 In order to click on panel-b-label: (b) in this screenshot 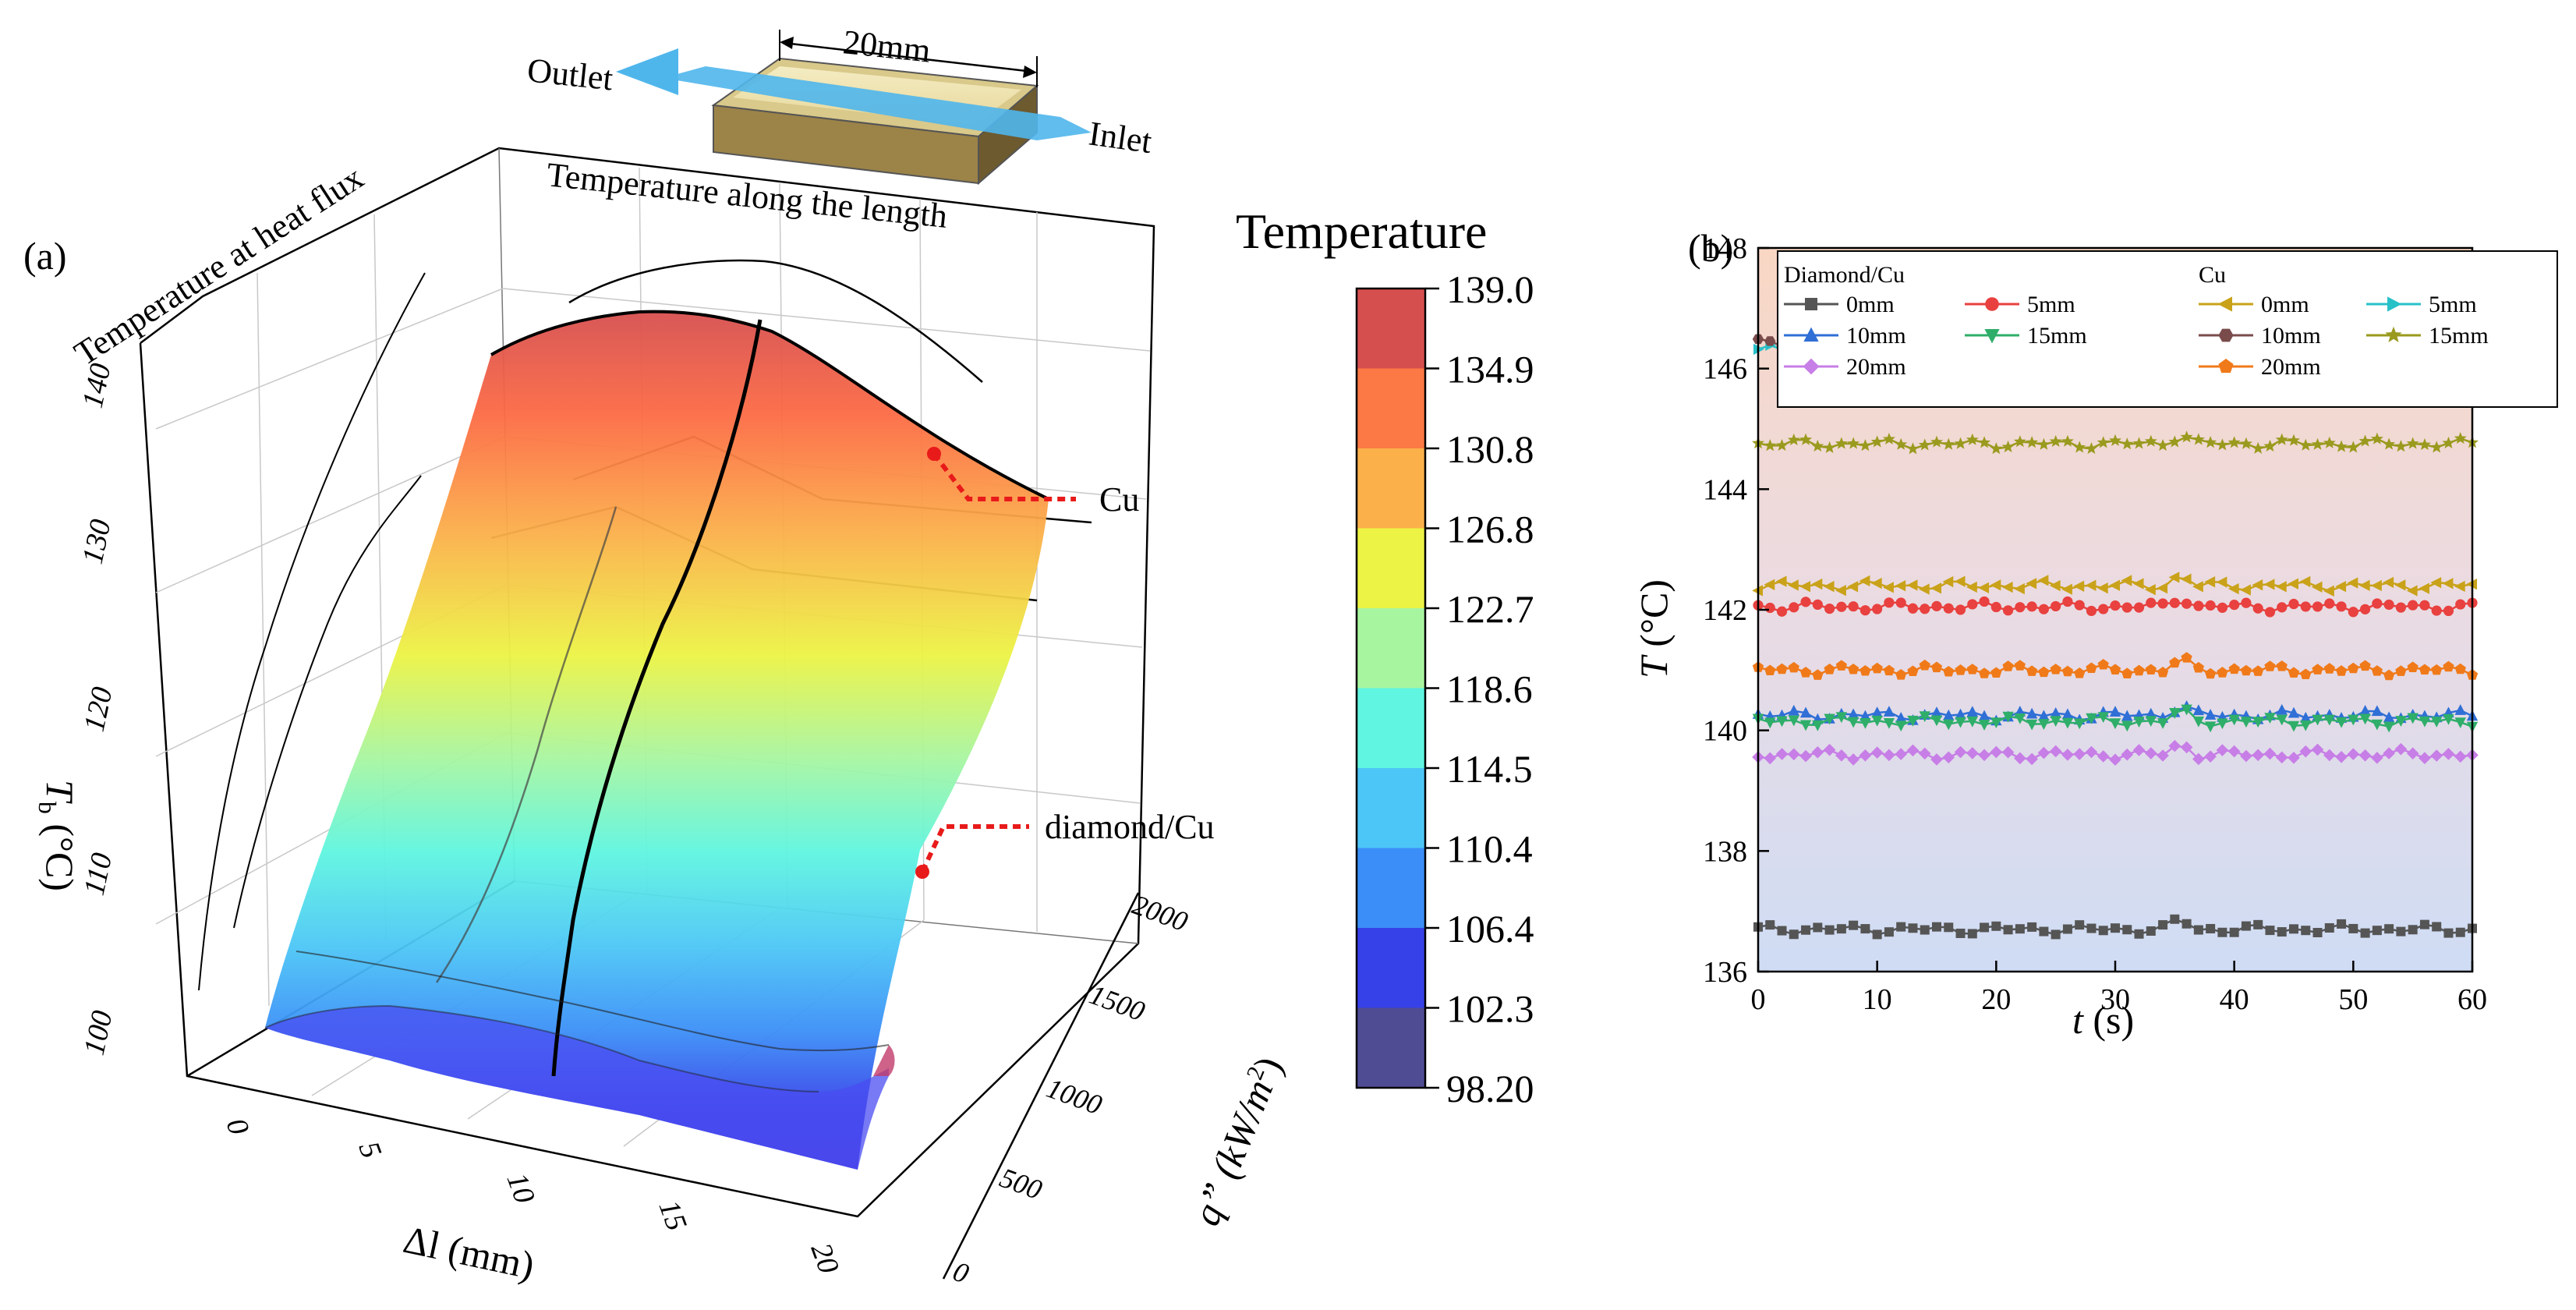, I will do `click(1710, 248)`.